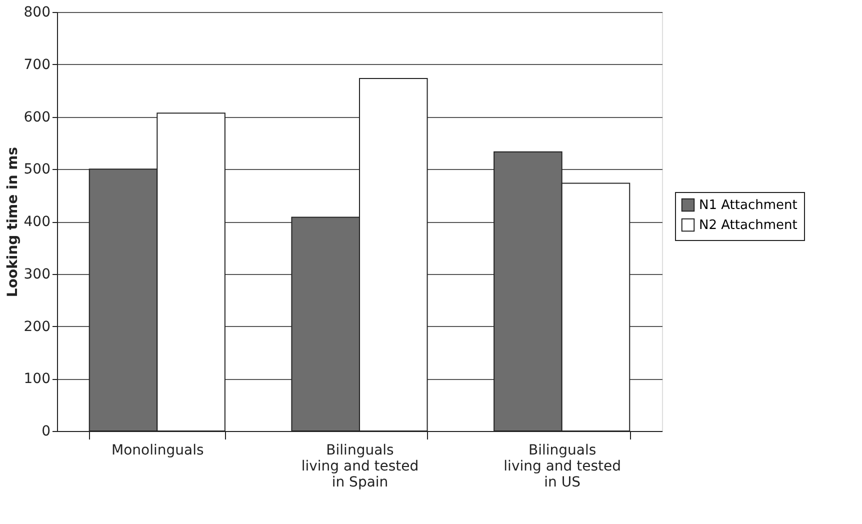 This screenshot has width=862, height=524. Describe the element at coordinates (46, 432) in the screenshot. I see `y-tick-label: 0` at that location.